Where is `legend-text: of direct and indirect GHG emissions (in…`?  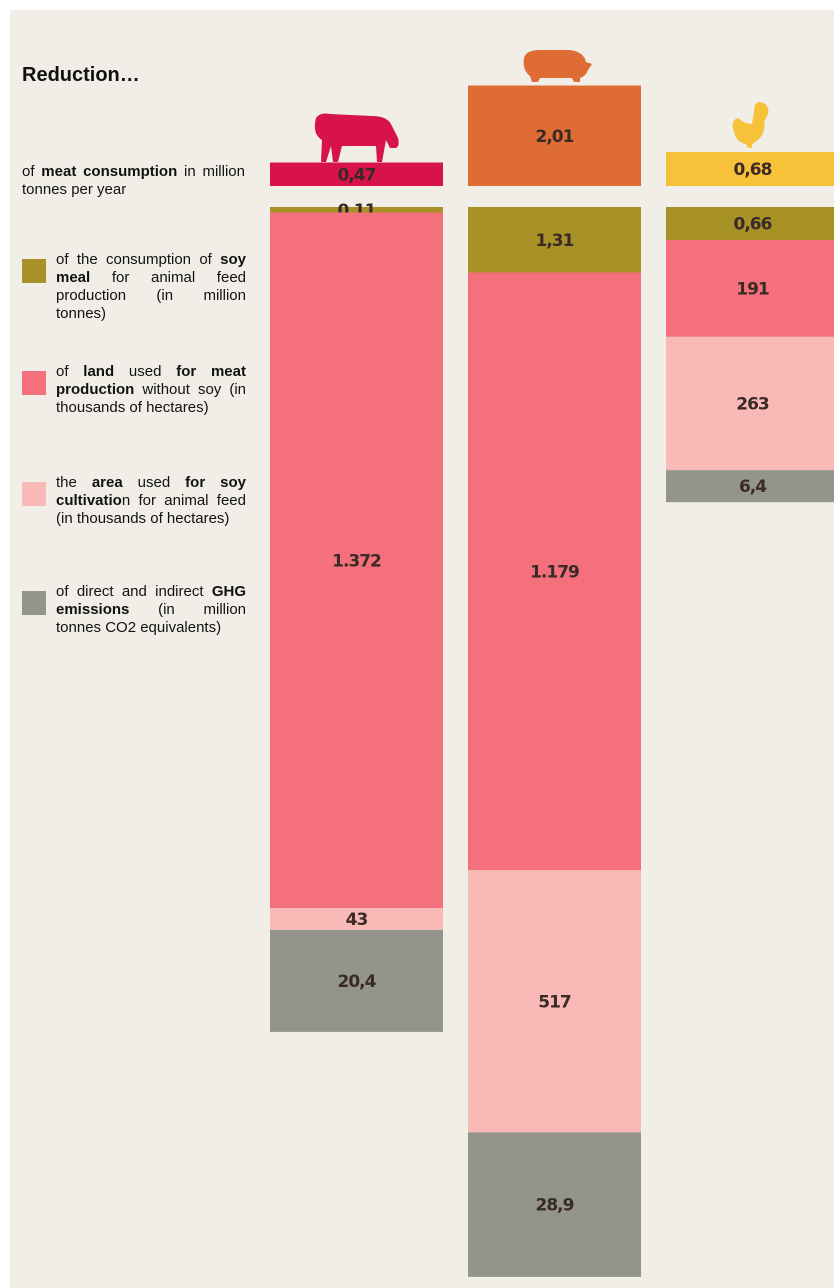
legend-text: of direct and indirect GHG emissions (in… is located at coordinates (151, 610).